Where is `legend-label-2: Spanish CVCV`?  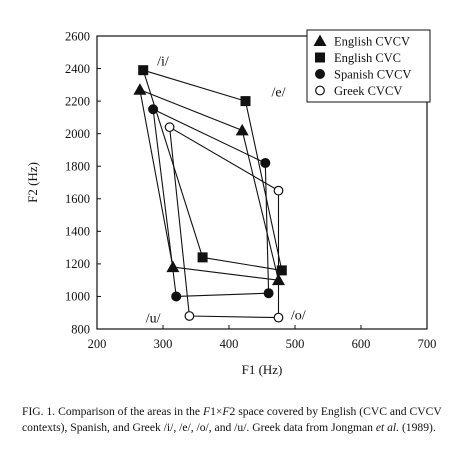 legend-label-2: Spanish CVCV is located at coordinates (372, 75).